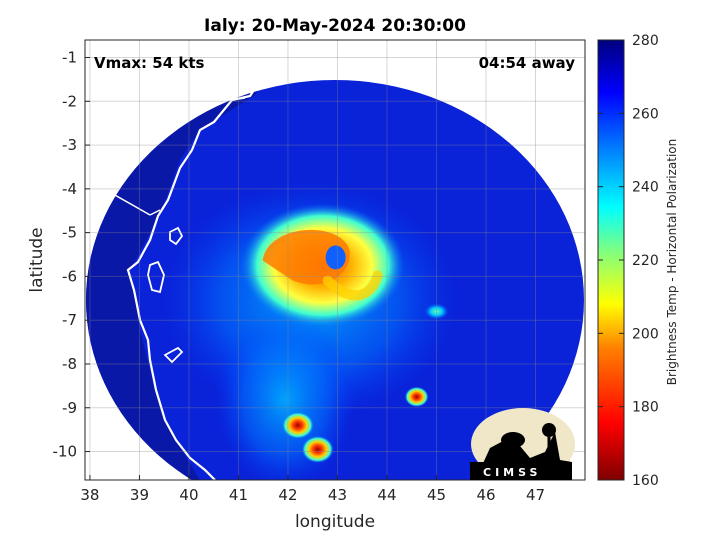  Describe the element at coordinates (312, 489) in the screenshot. I see `x-ticks: 38 39 40 41 42 43 44 45 46 47` at that location.